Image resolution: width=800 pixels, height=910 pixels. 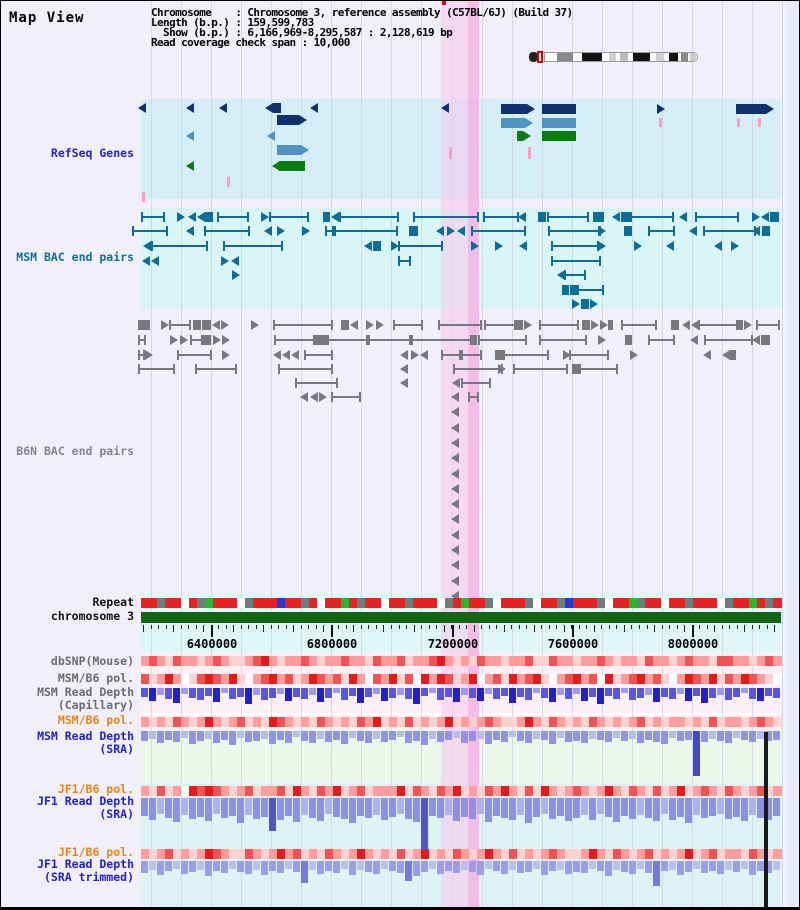 What do you see at coordinates (461, 617) in the screenshot?
I see `chromosome-position-bar` at bounding box center [461, 617].